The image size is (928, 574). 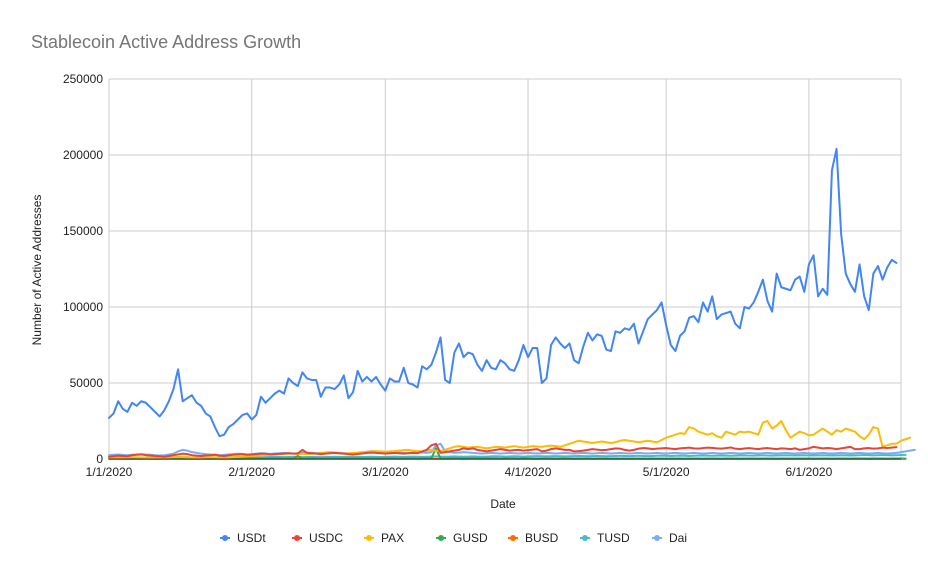 I want to click on y-tick-label: 200000, so click(x=83, y=155).